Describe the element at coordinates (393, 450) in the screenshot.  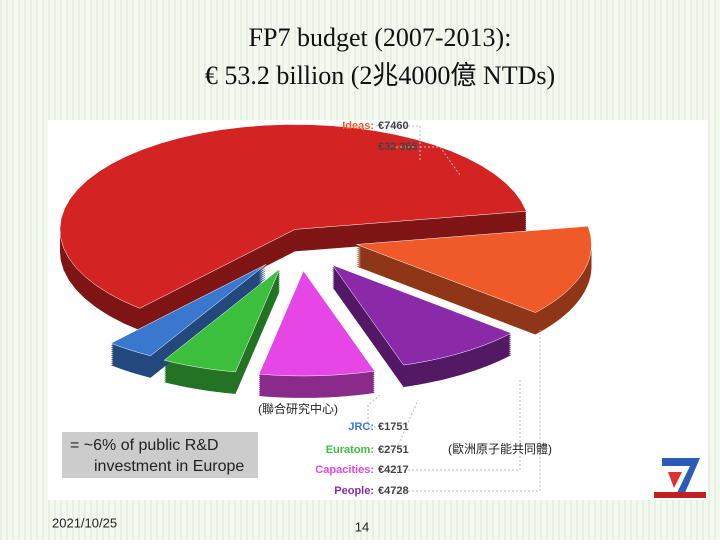
I see `value-label: €2751` at that location.